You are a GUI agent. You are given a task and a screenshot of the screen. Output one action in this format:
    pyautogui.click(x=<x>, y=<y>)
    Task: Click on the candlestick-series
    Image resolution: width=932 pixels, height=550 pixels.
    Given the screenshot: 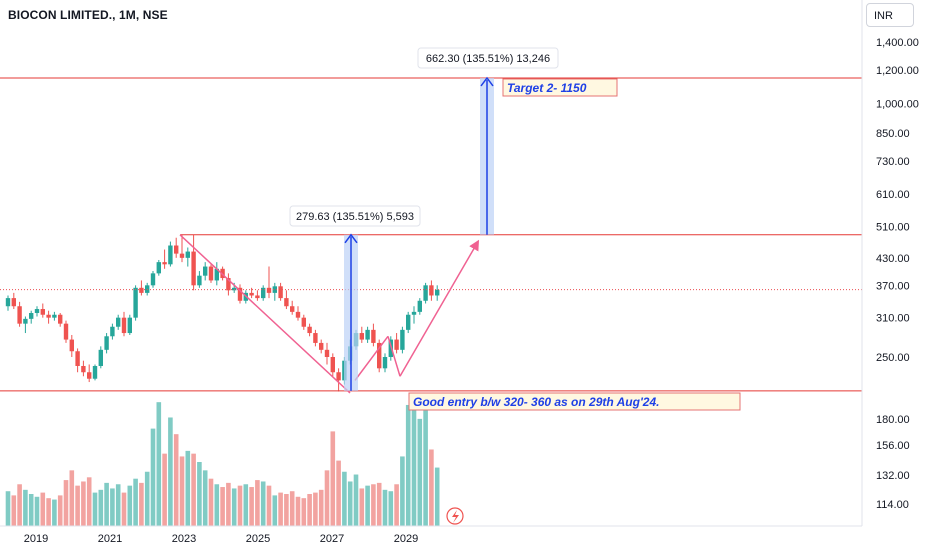 What is the action you would take?
    pyautogui.click(x=222, y=313)
    